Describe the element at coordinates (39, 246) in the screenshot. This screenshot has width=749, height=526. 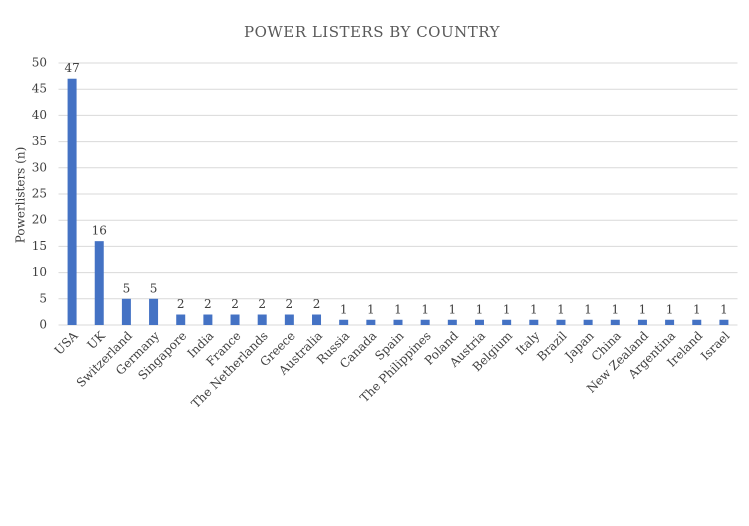
I see `y-tick-label: 15` at that location.